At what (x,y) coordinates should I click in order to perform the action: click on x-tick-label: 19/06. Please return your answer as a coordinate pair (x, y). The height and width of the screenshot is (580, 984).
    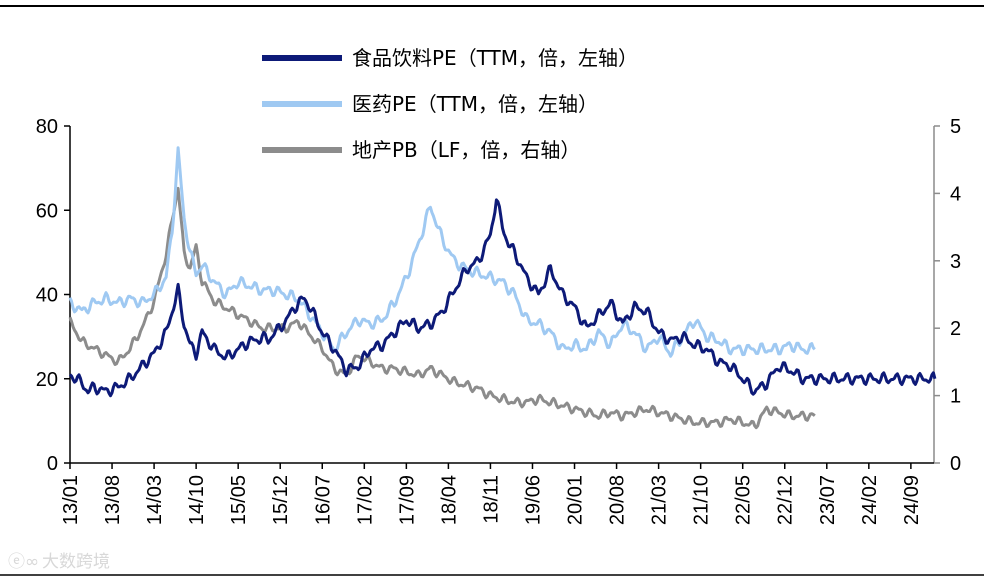
    Looking at the image, I should click on (533, 500).